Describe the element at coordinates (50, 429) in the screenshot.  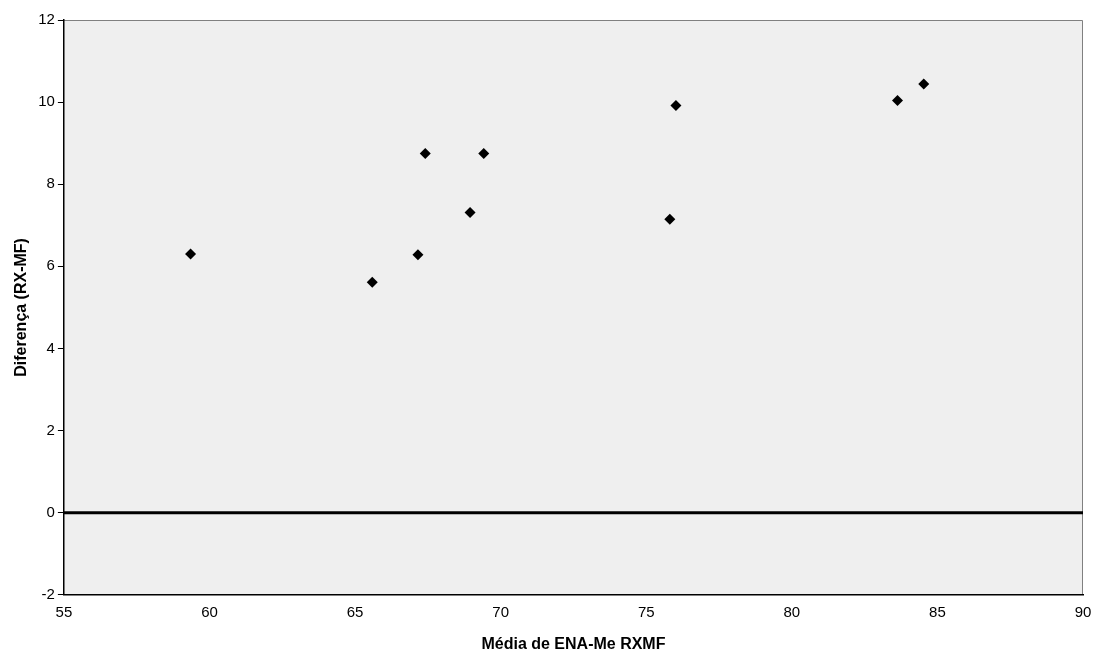
I see `y-tick-label: 2` at that location.